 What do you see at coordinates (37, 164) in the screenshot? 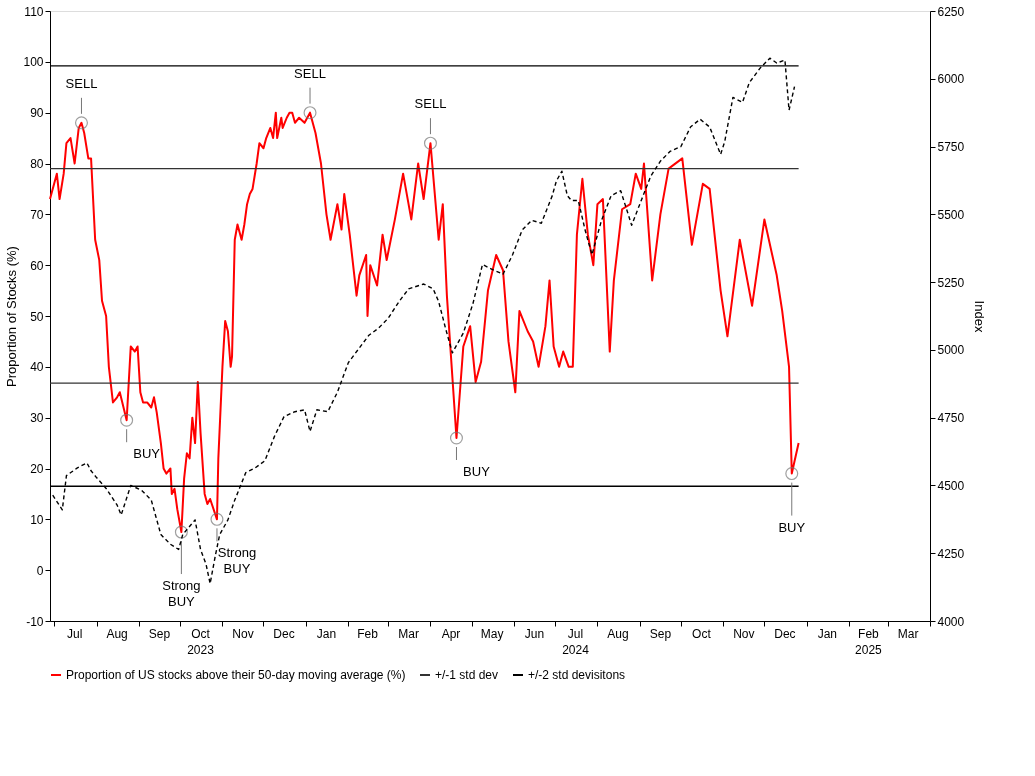
I see `y-tick-label: 80` at bounding box center [37, 164].